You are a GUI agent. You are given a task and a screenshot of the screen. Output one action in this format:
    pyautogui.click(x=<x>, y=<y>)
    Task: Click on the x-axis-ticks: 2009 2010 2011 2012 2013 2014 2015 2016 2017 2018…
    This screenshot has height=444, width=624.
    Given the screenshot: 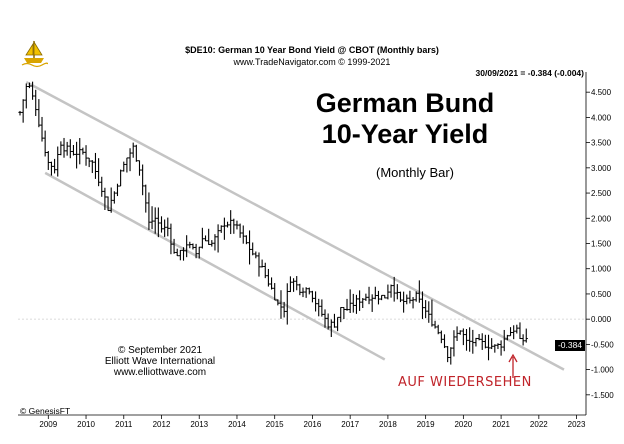 What is the action you would take?
    pyautogui.click(x=312, y=422)
    